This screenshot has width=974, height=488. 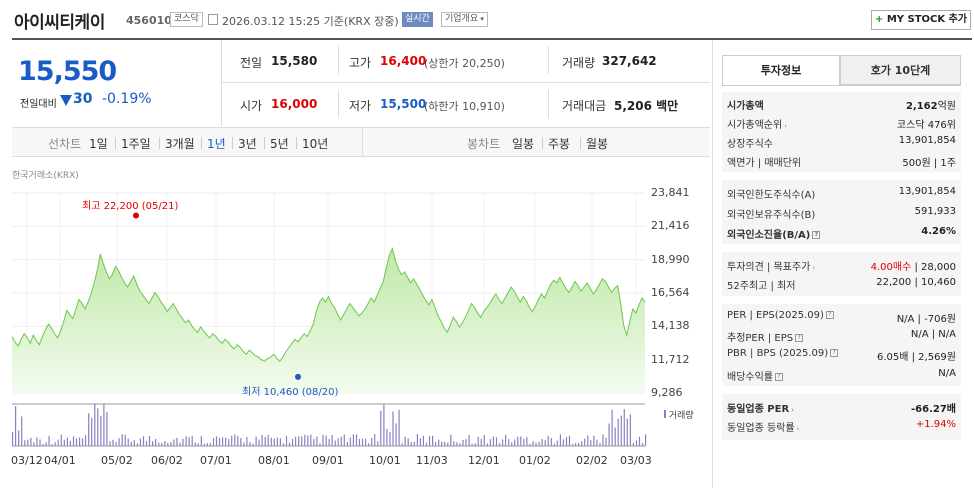 What do you see at coordinates (771, 195) in the screenshot?
I see `foreign-limit-label: 외국인한도주식수(A)` at bounding box center [771, 195].